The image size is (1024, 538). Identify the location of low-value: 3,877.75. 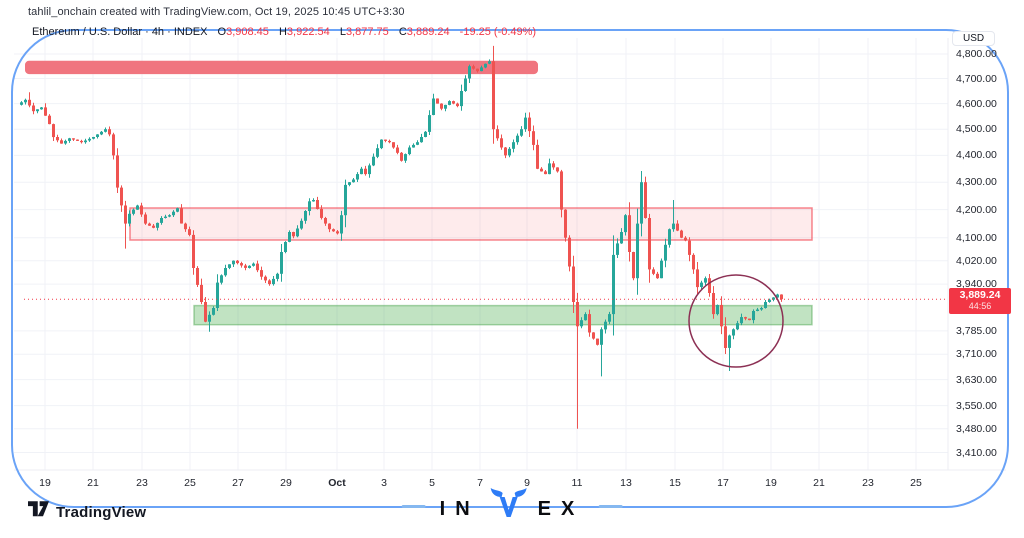
(367, 32).